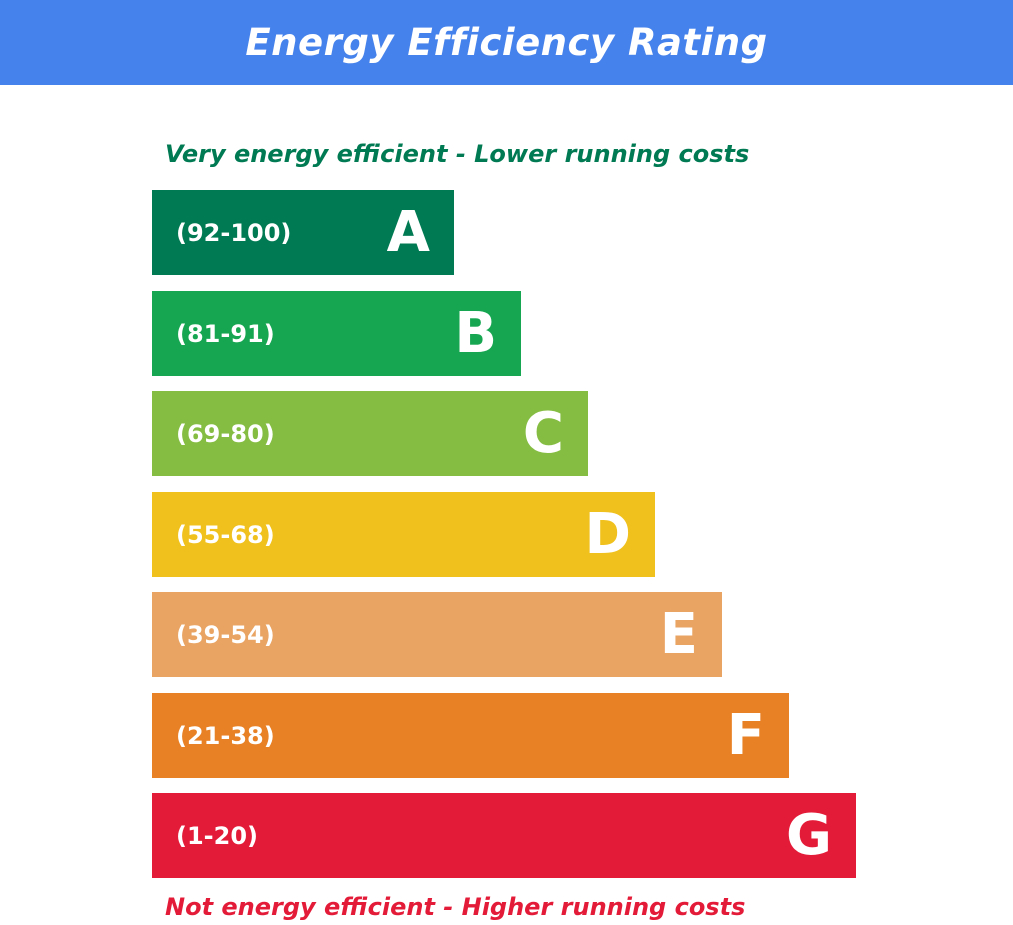  I want to click on rating-range-label: (39-54), so click(225, 634).